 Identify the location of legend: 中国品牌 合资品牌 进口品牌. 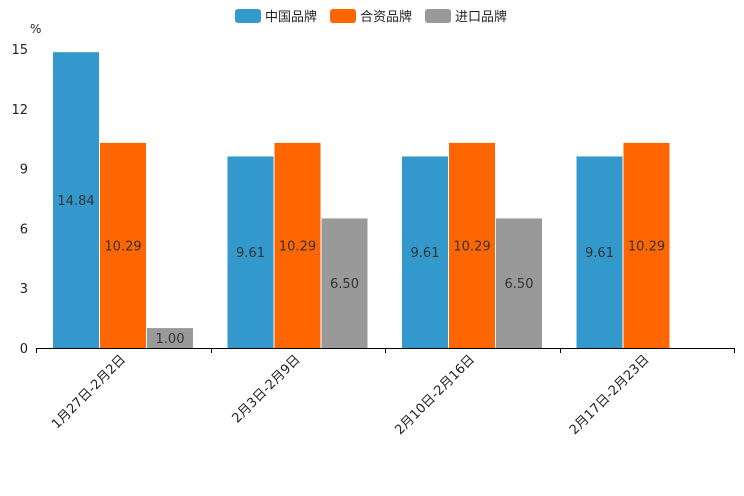
(371, 17).